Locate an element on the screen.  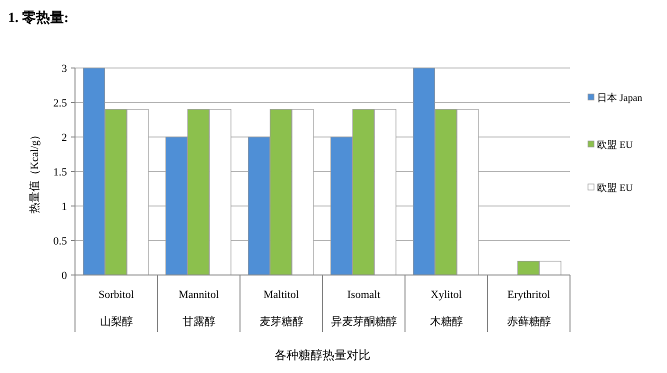
y-tick-label: 3 is located at coordinates (65, 69).